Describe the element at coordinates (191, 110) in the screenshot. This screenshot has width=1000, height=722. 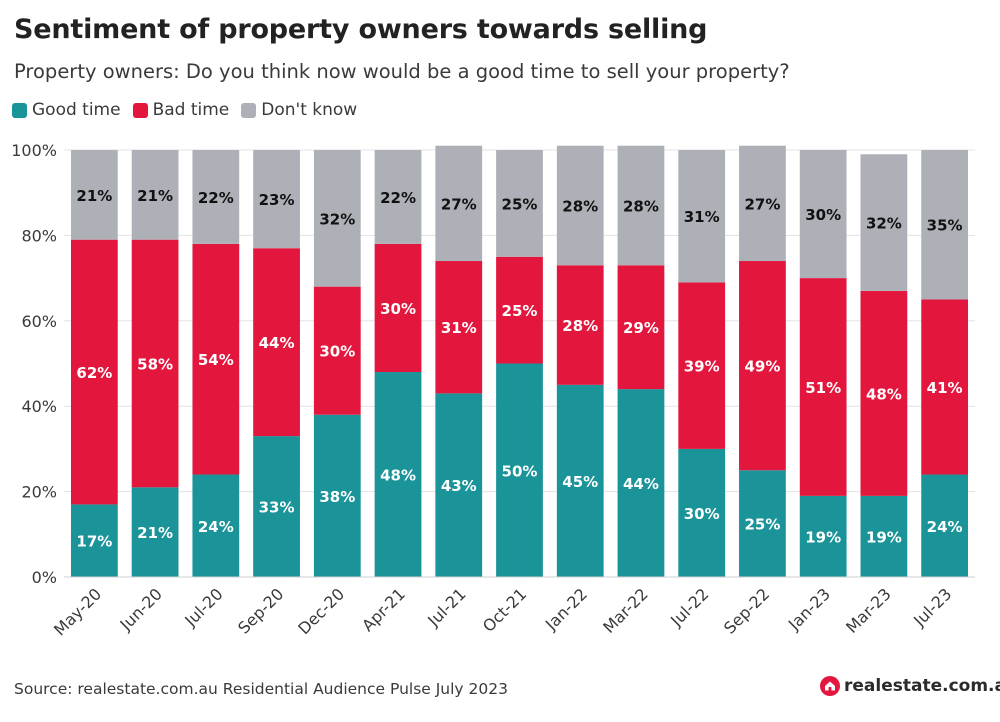
I see `legend-label-bad-time: Bad time` at that location.